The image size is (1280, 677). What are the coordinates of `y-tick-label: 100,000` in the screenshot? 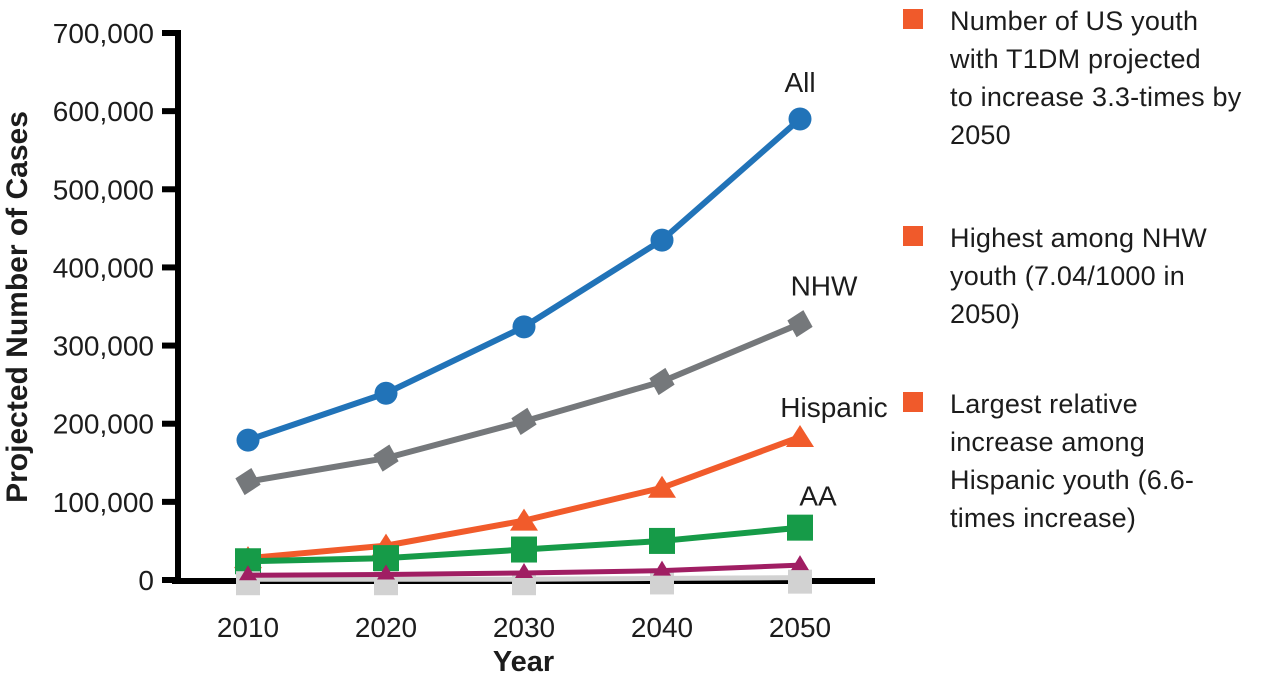 It's located at (103, 502).